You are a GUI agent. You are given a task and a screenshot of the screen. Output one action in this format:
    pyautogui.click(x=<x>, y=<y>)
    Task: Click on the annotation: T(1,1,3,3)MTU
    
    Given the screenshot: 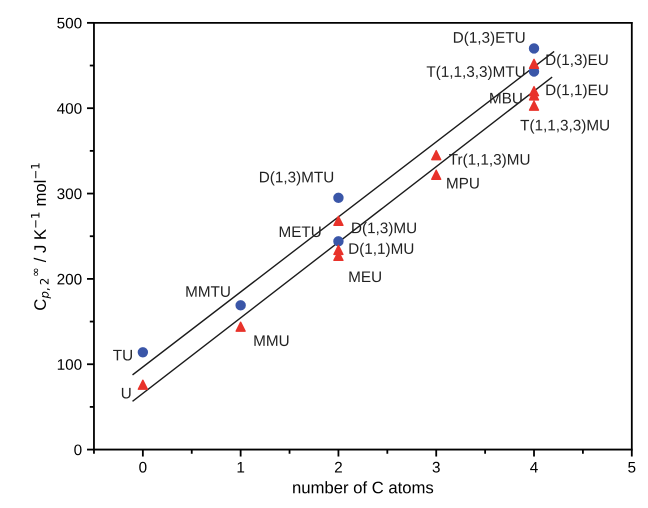 What is the action you would take?
    pyautogui.click(x=475, y=73)
    